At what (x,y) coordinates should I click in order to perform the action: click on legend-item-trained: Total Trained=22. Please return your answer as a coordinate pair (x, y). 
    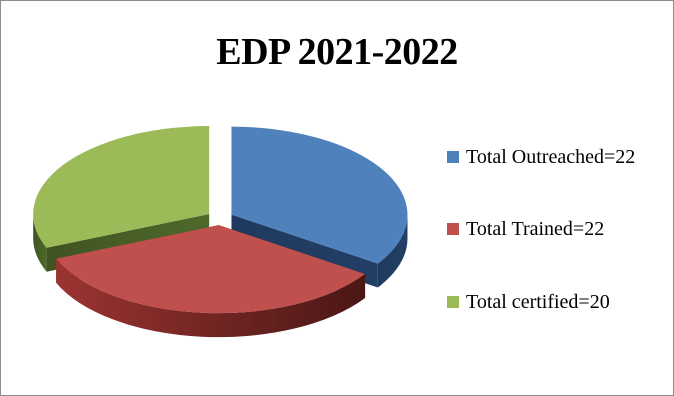
    Looking at the image, I should click on (525, 229).